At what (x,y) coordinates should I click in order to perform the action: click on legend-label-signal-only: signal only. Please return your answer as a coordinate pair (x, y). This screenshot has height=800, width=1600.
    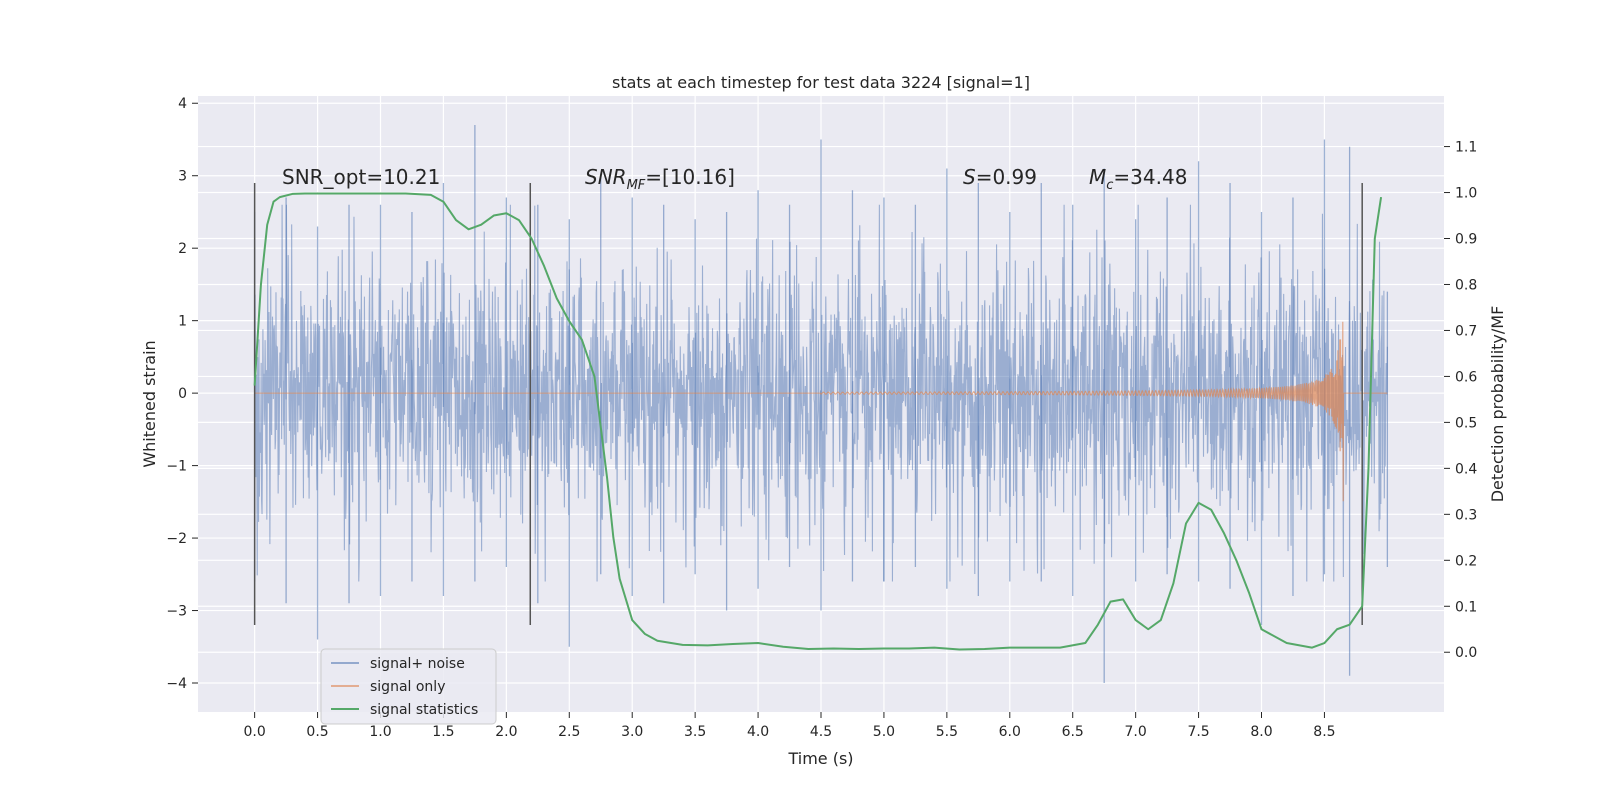
    Looking at the image, I should click on (407, 687).